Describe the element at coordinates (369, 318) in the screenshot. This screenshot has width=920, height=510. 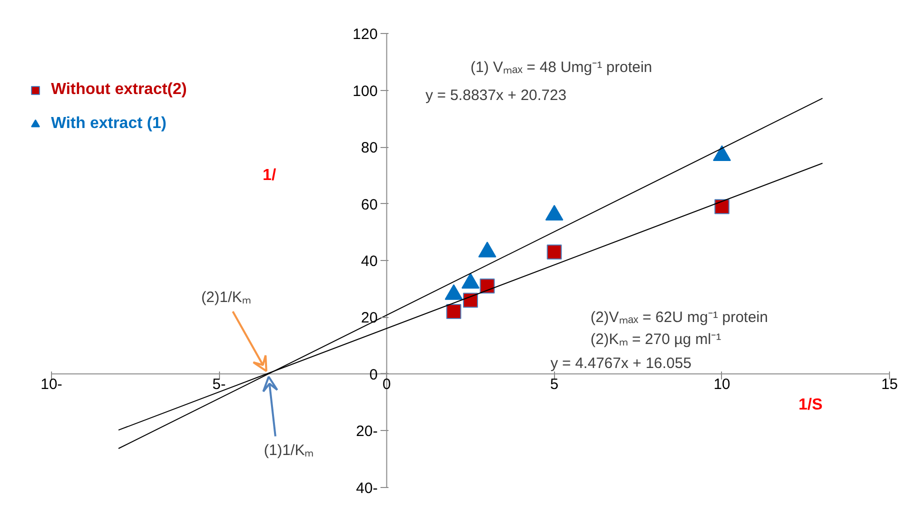
I see `y-tick-label: 20` at that location.